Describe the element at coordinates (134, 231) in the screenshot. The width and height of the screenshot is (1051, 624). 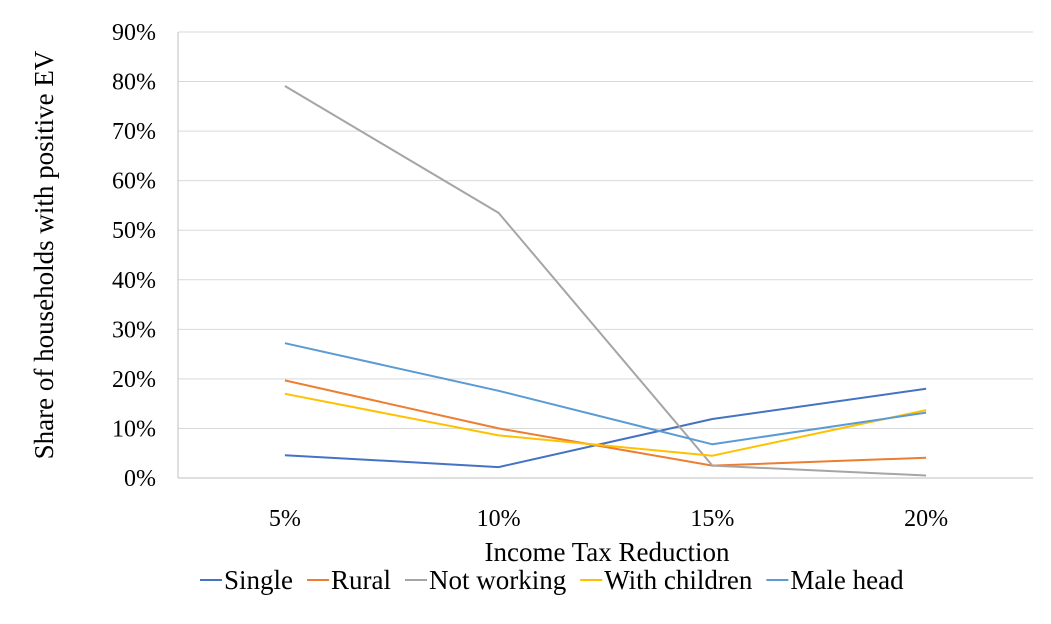
I see `y-tick-label: 50%` at that location.